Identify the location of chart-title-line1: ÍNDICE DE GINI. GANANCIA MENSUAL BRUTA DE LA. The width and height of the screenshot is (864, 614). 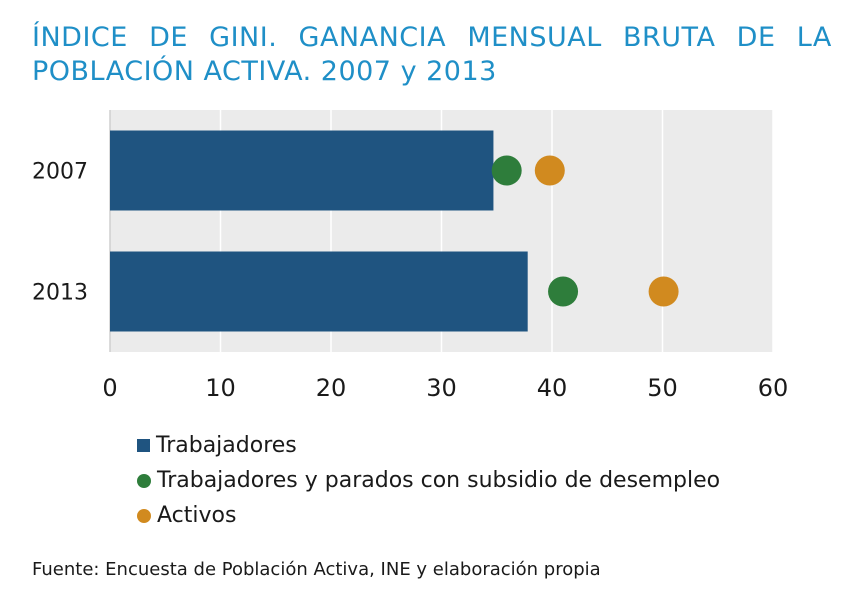
(432, 37).